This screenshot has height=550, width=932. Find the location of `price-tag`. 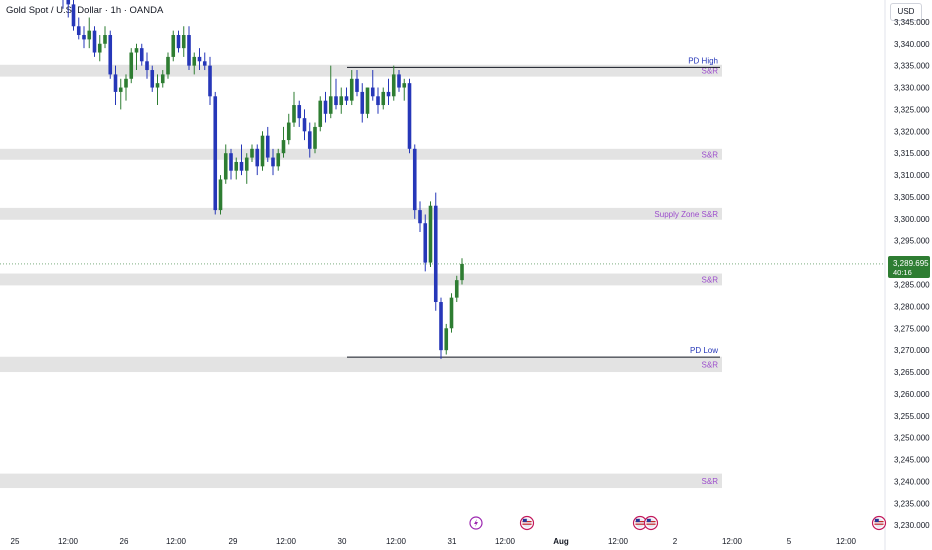

price-tag is located at coordinates (909, 266).